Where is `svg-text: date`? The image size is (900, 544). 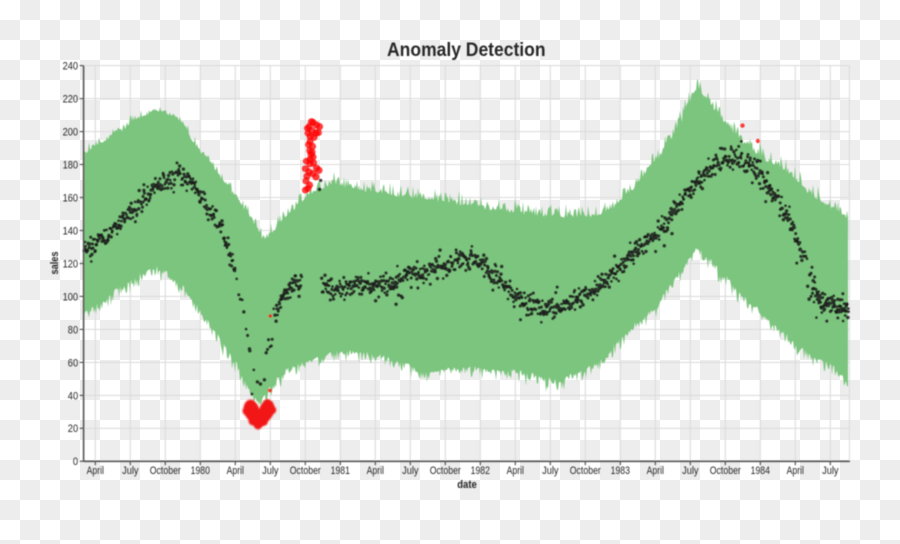 svg-text: date is located at coordinates (467, 485).